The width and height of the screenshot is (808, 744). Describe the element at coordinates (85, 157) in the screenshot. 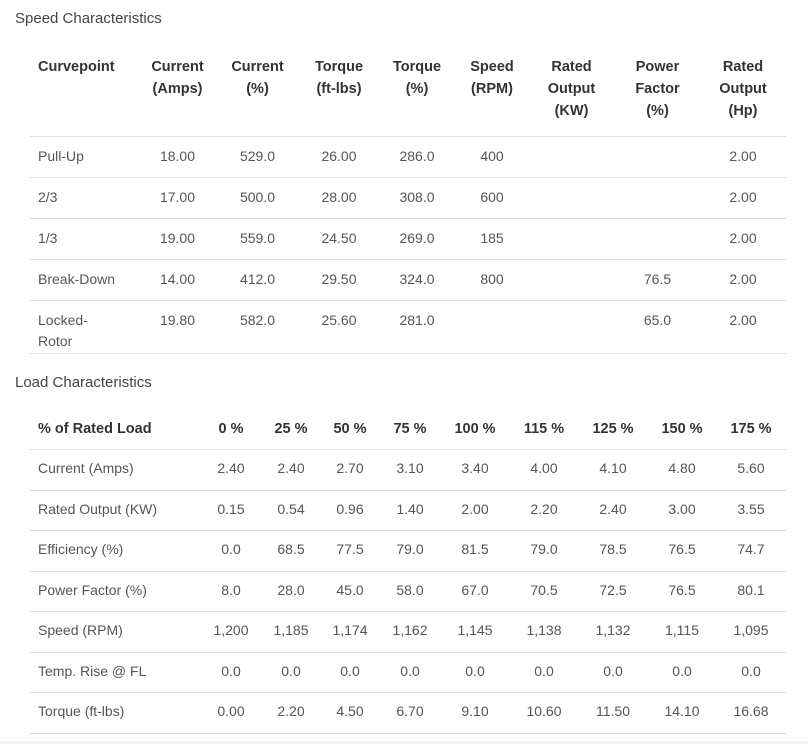

I see `curvepoint-cell: Pull-Up` at that location.